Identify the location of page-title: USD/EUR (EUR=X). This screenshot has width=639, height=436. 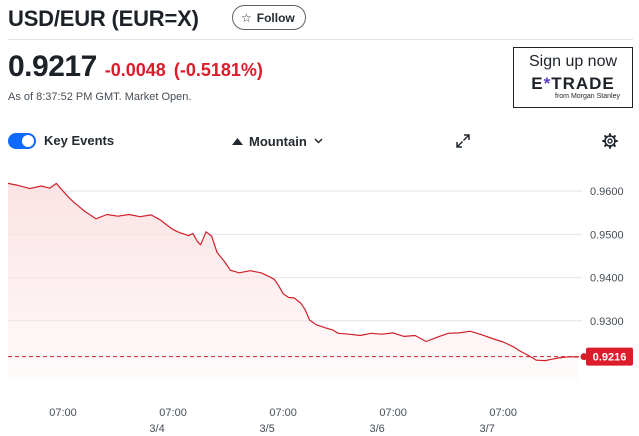
(103, 18).